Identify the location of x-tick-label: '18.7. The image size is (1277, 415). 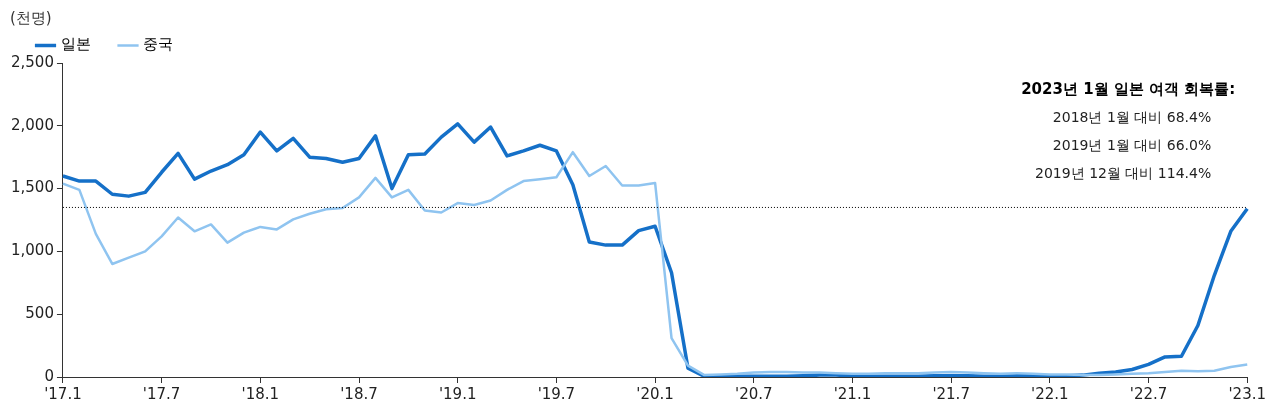
(359, 393).